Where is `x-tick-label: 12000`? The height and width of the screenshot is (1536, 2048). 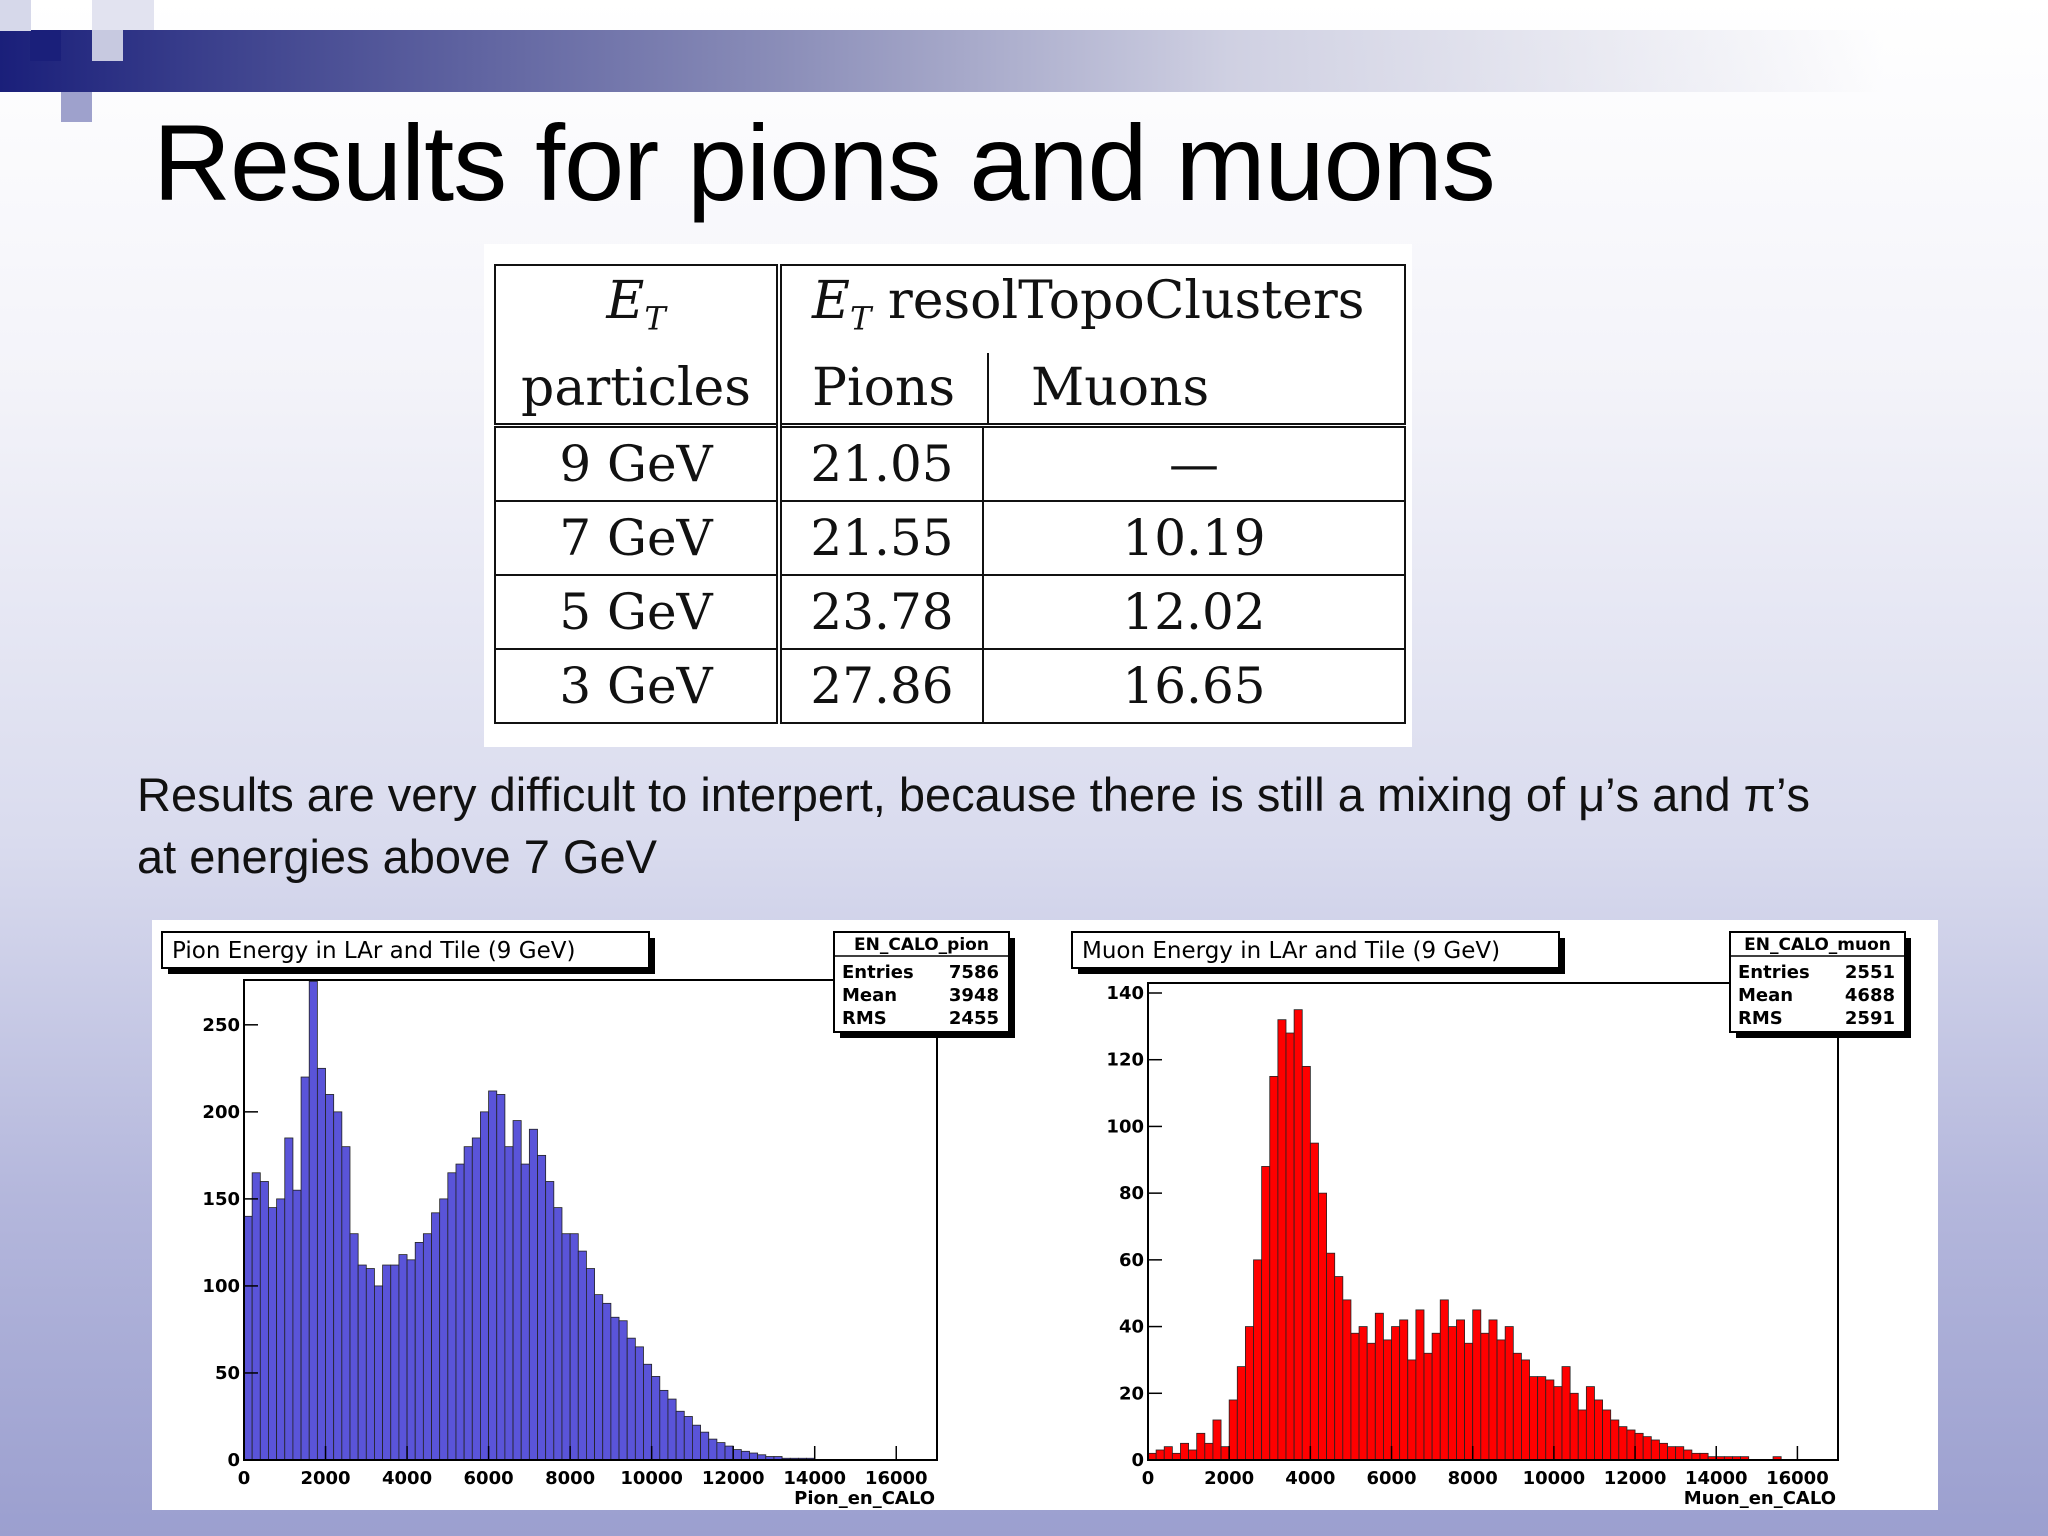
x-tick-label: 12000 is located at coordinates (1635, 1478).